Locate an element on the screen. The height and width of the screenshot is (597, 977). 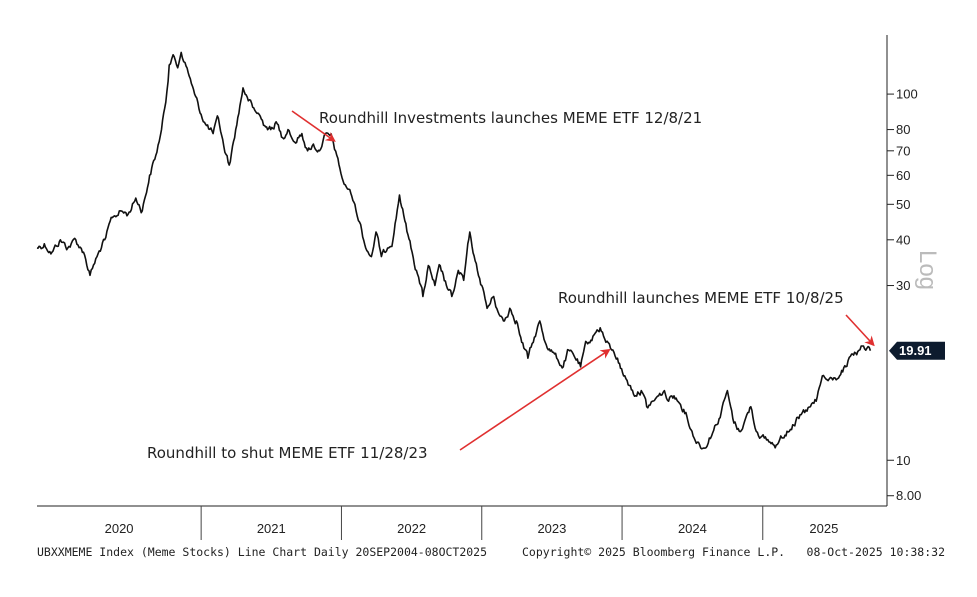
x-tick-label: 2024 is located at coordinates (692, 528).